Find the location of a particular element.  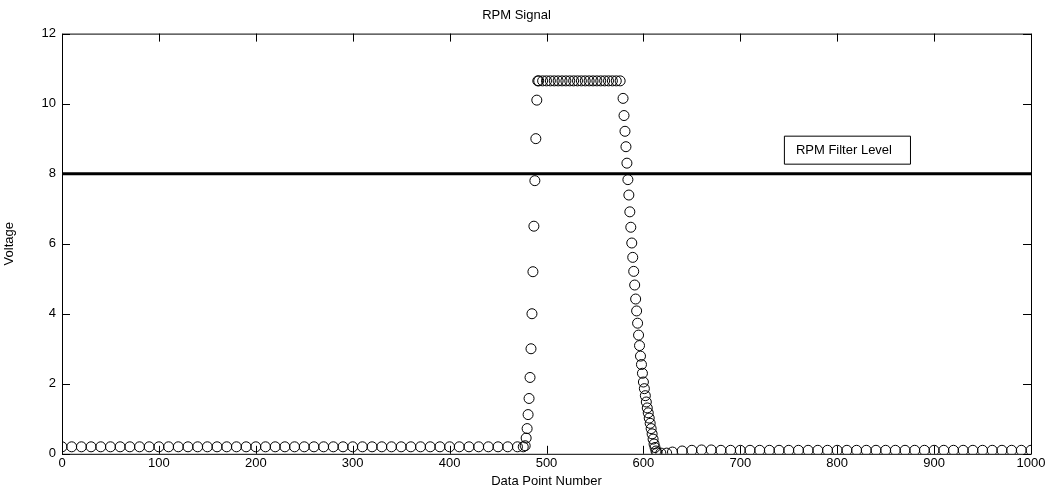

x-tick-label: 400 is located at coordinates (449, 463).